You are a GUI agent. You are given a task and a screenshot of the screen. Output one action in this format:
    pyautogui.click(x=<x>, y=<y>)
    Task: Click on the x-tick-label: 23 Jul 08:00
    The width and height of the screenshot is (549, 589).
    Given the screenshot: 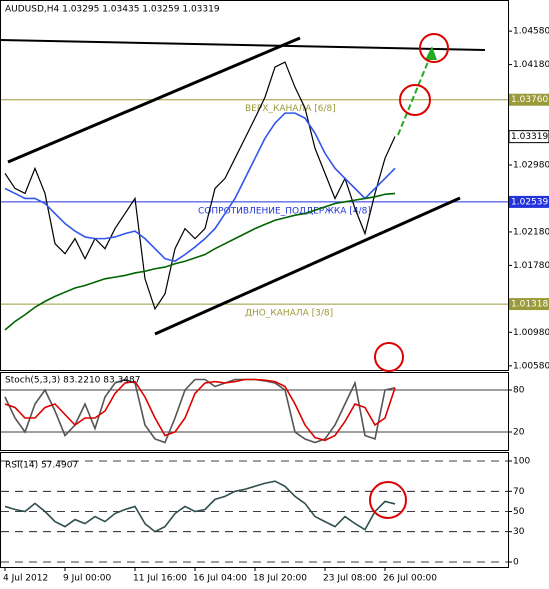 What is the action you would take?
    pyautogui.click(x=350, y=579)
    